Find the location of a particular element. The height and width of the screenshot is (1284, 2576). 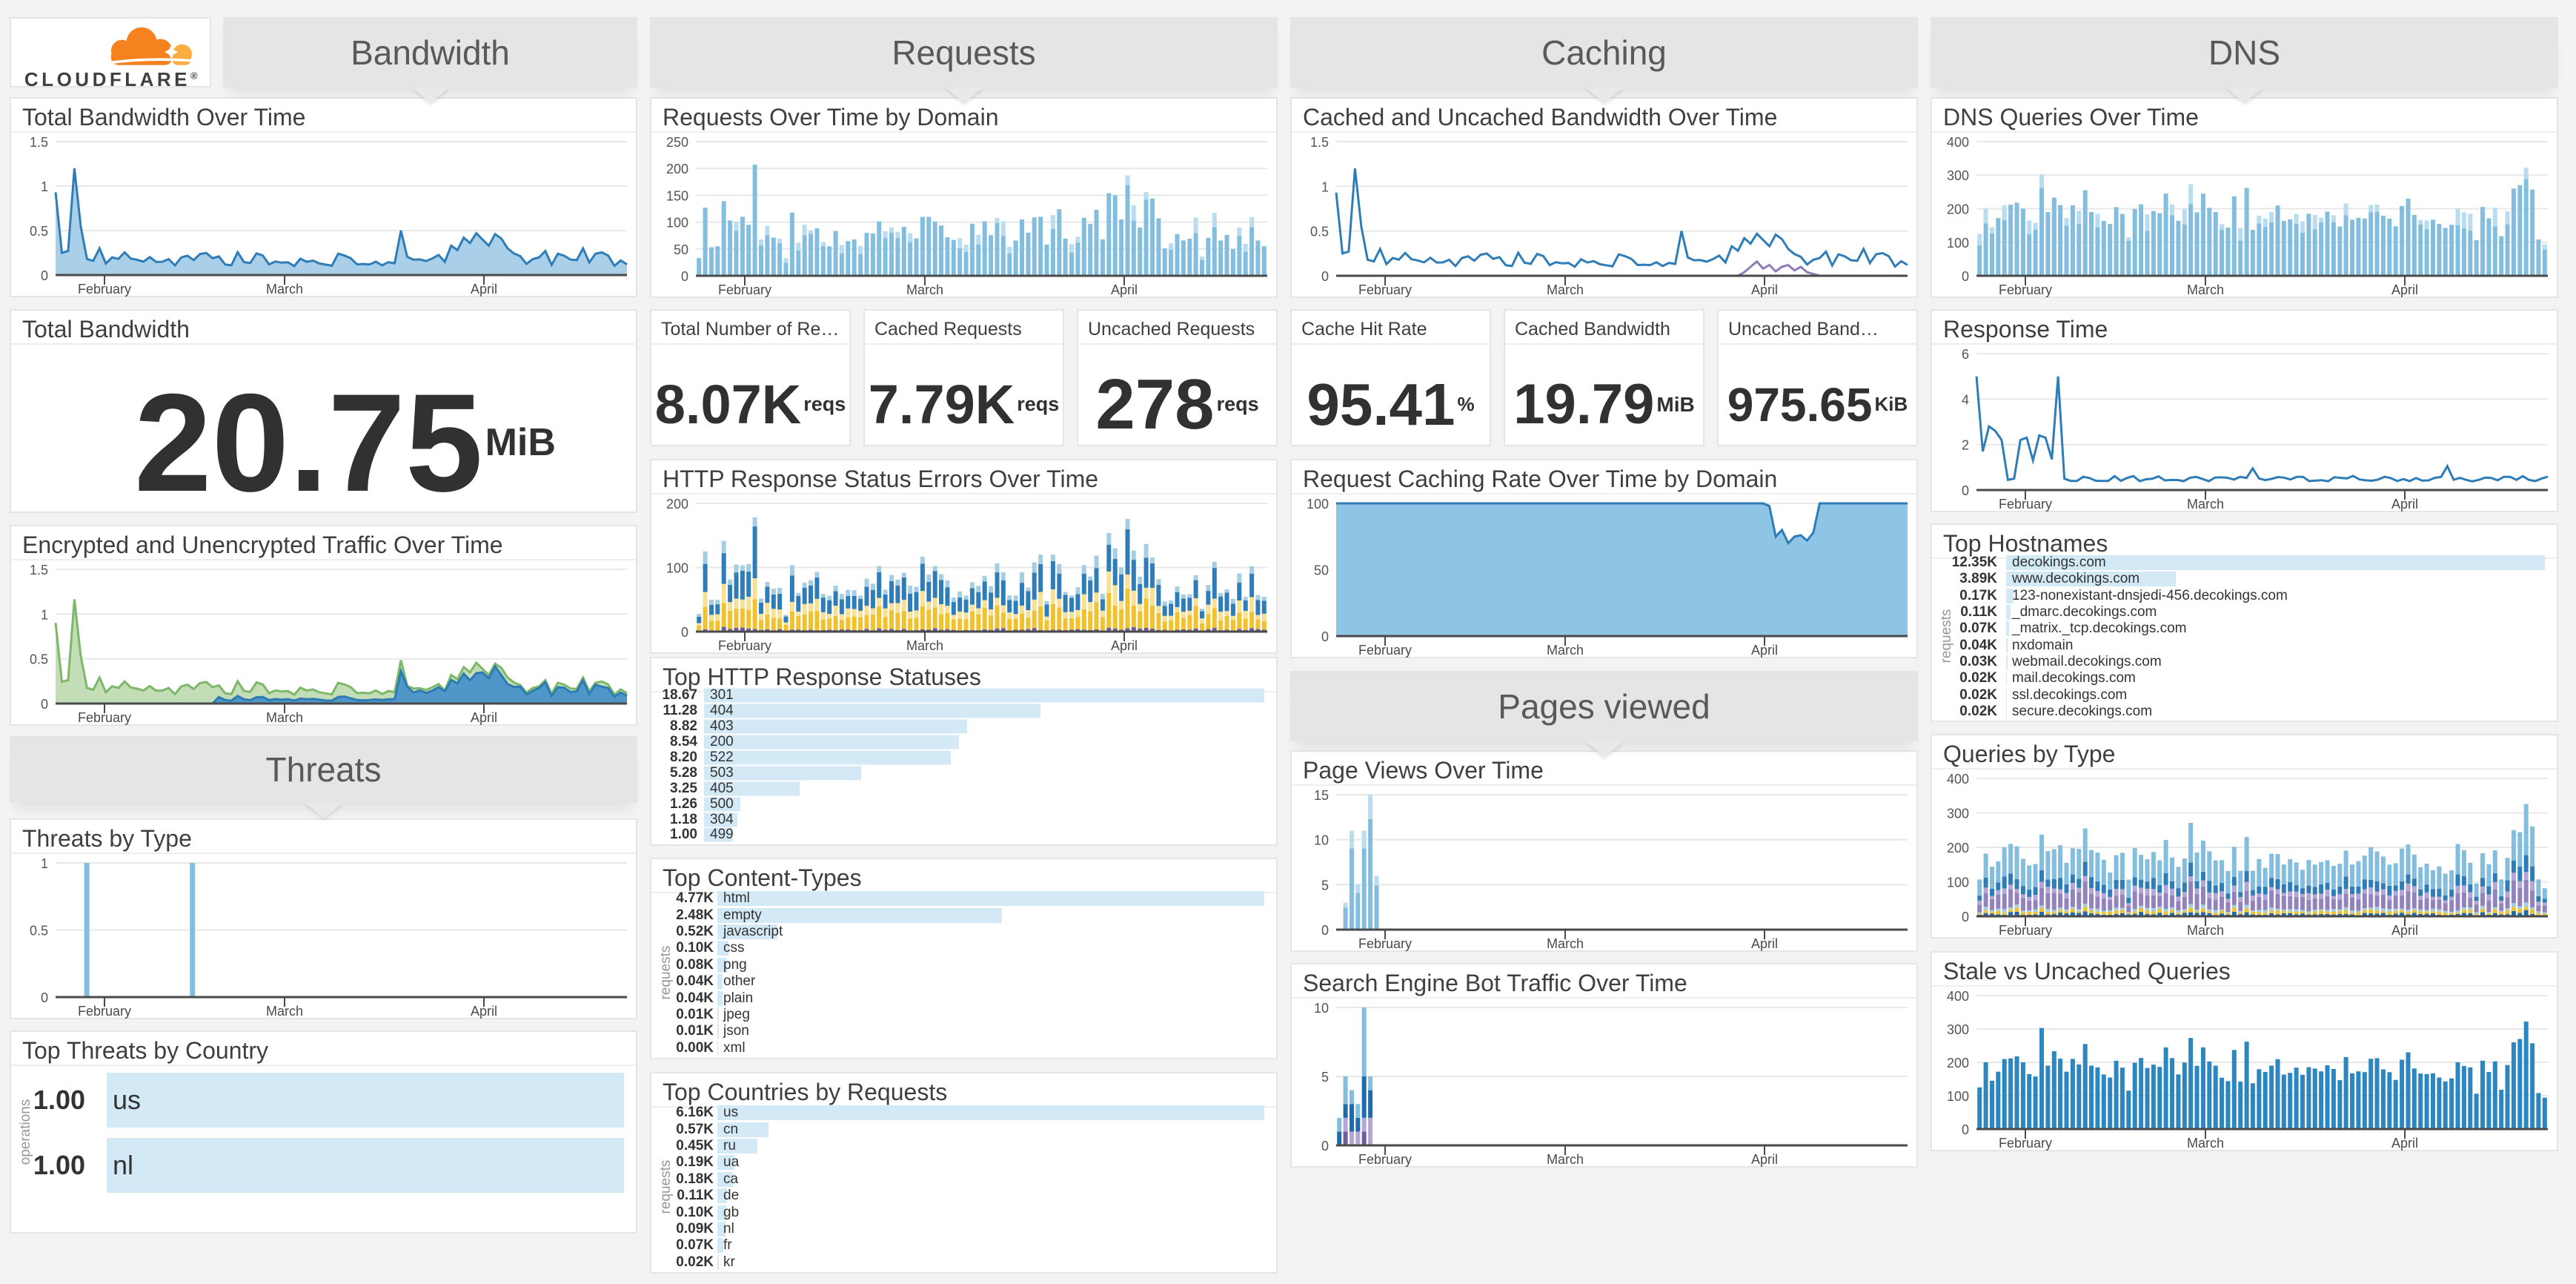

svg-text: 6 is located at coordinates (1965, 354).